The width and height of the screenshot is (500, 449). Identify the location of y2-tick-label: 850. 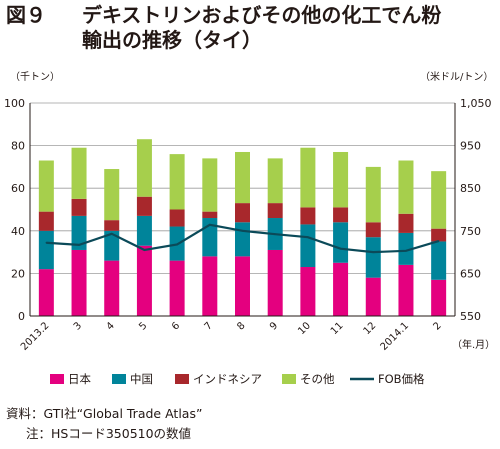
(470, 188).